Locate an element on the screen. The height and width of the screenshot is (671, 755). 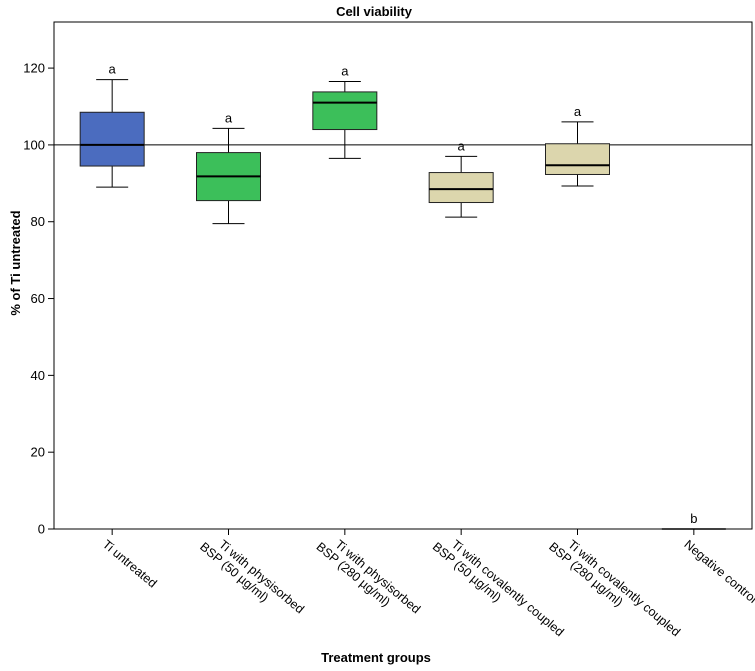
category-label: Ti with physisorbedBSP (280 µg/ml) is located at coordinates (369, 578).